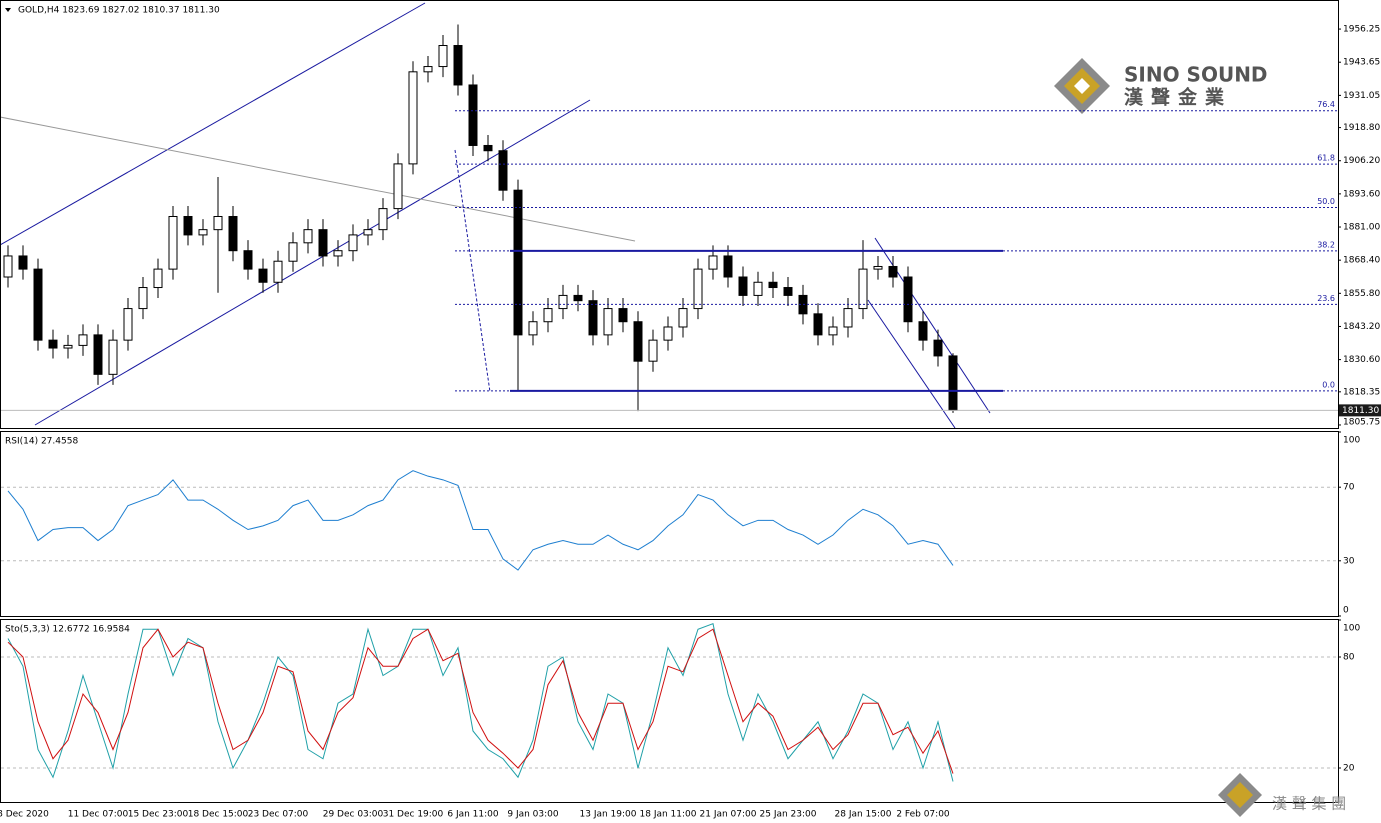 The width and height of the screenshot is (1381, 823). Describe the element at coordinates (1309, 804) in the screenshot. I see `footer-cn: 漢 聲 集 團` at that location.